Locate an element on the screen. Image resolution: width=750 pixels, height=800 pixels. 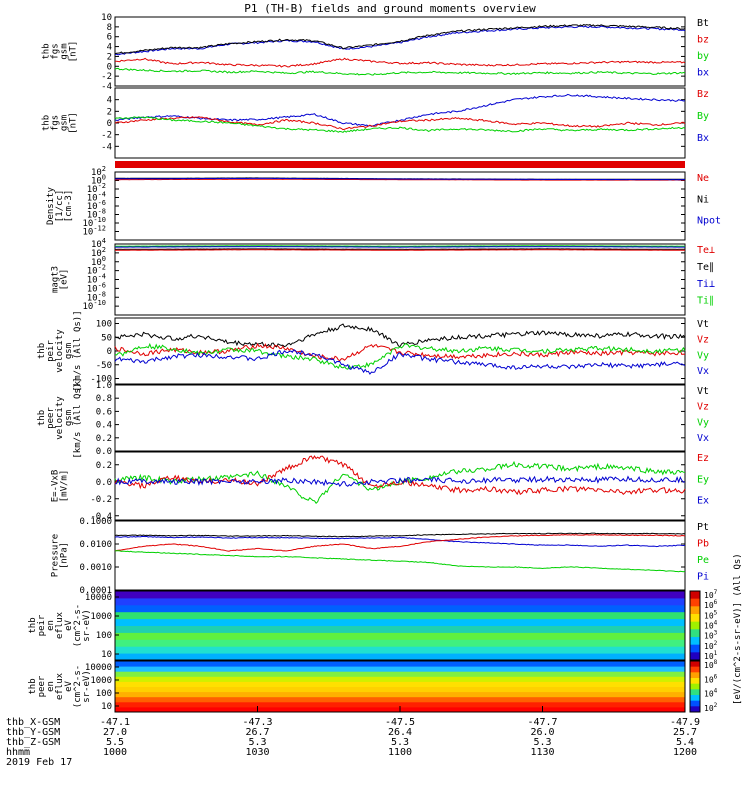
y-tick-label: 0.0001 is located at coordinates (95, 591).